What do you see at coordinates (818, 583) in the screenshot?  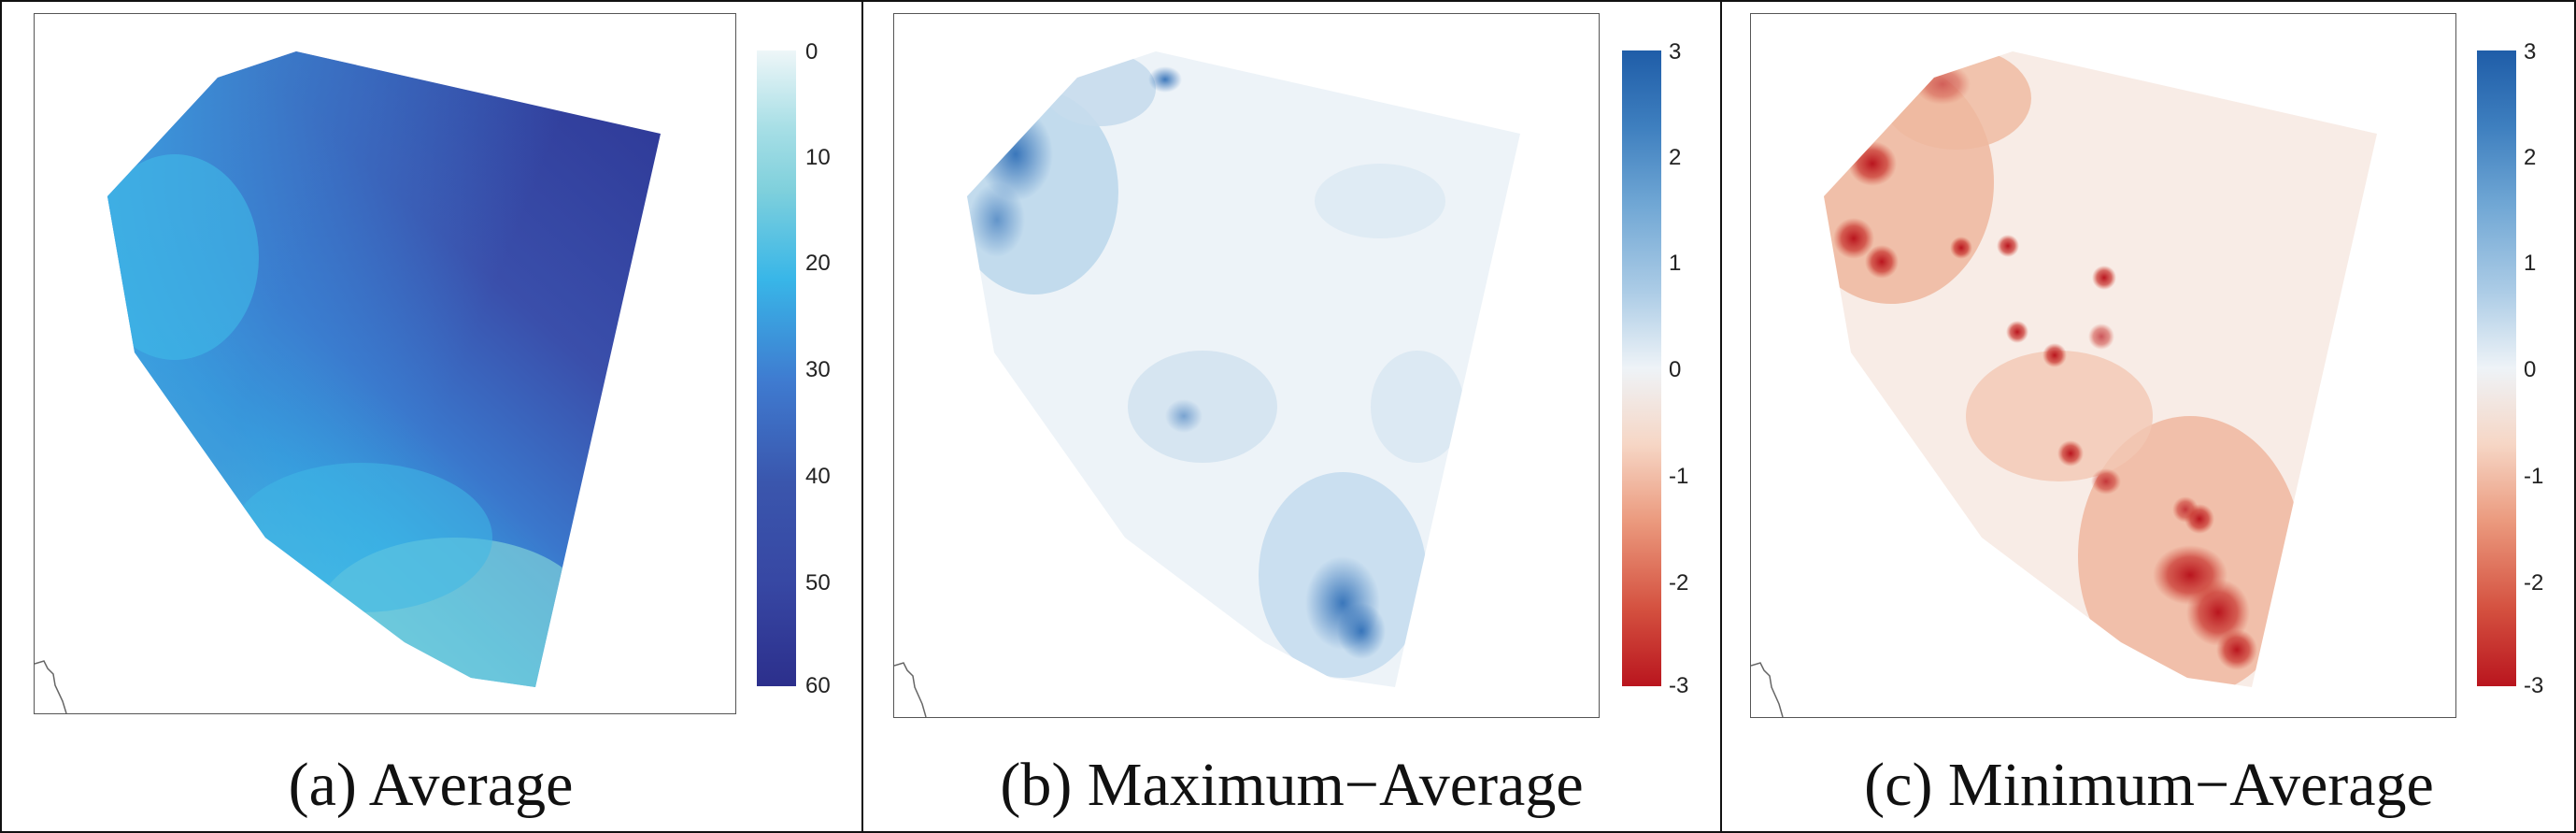 I see `colorbar-tick: 50` at bounding box center [818, 583].